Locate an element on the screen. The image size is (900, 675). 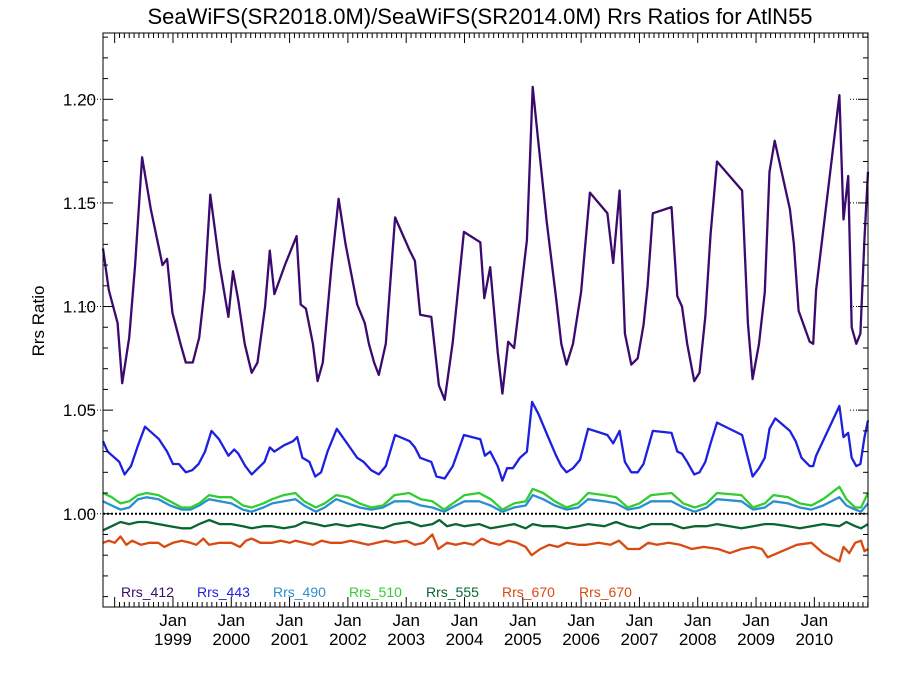
legend-item-2: Rrs_490 is located at coordinates (299, 592).